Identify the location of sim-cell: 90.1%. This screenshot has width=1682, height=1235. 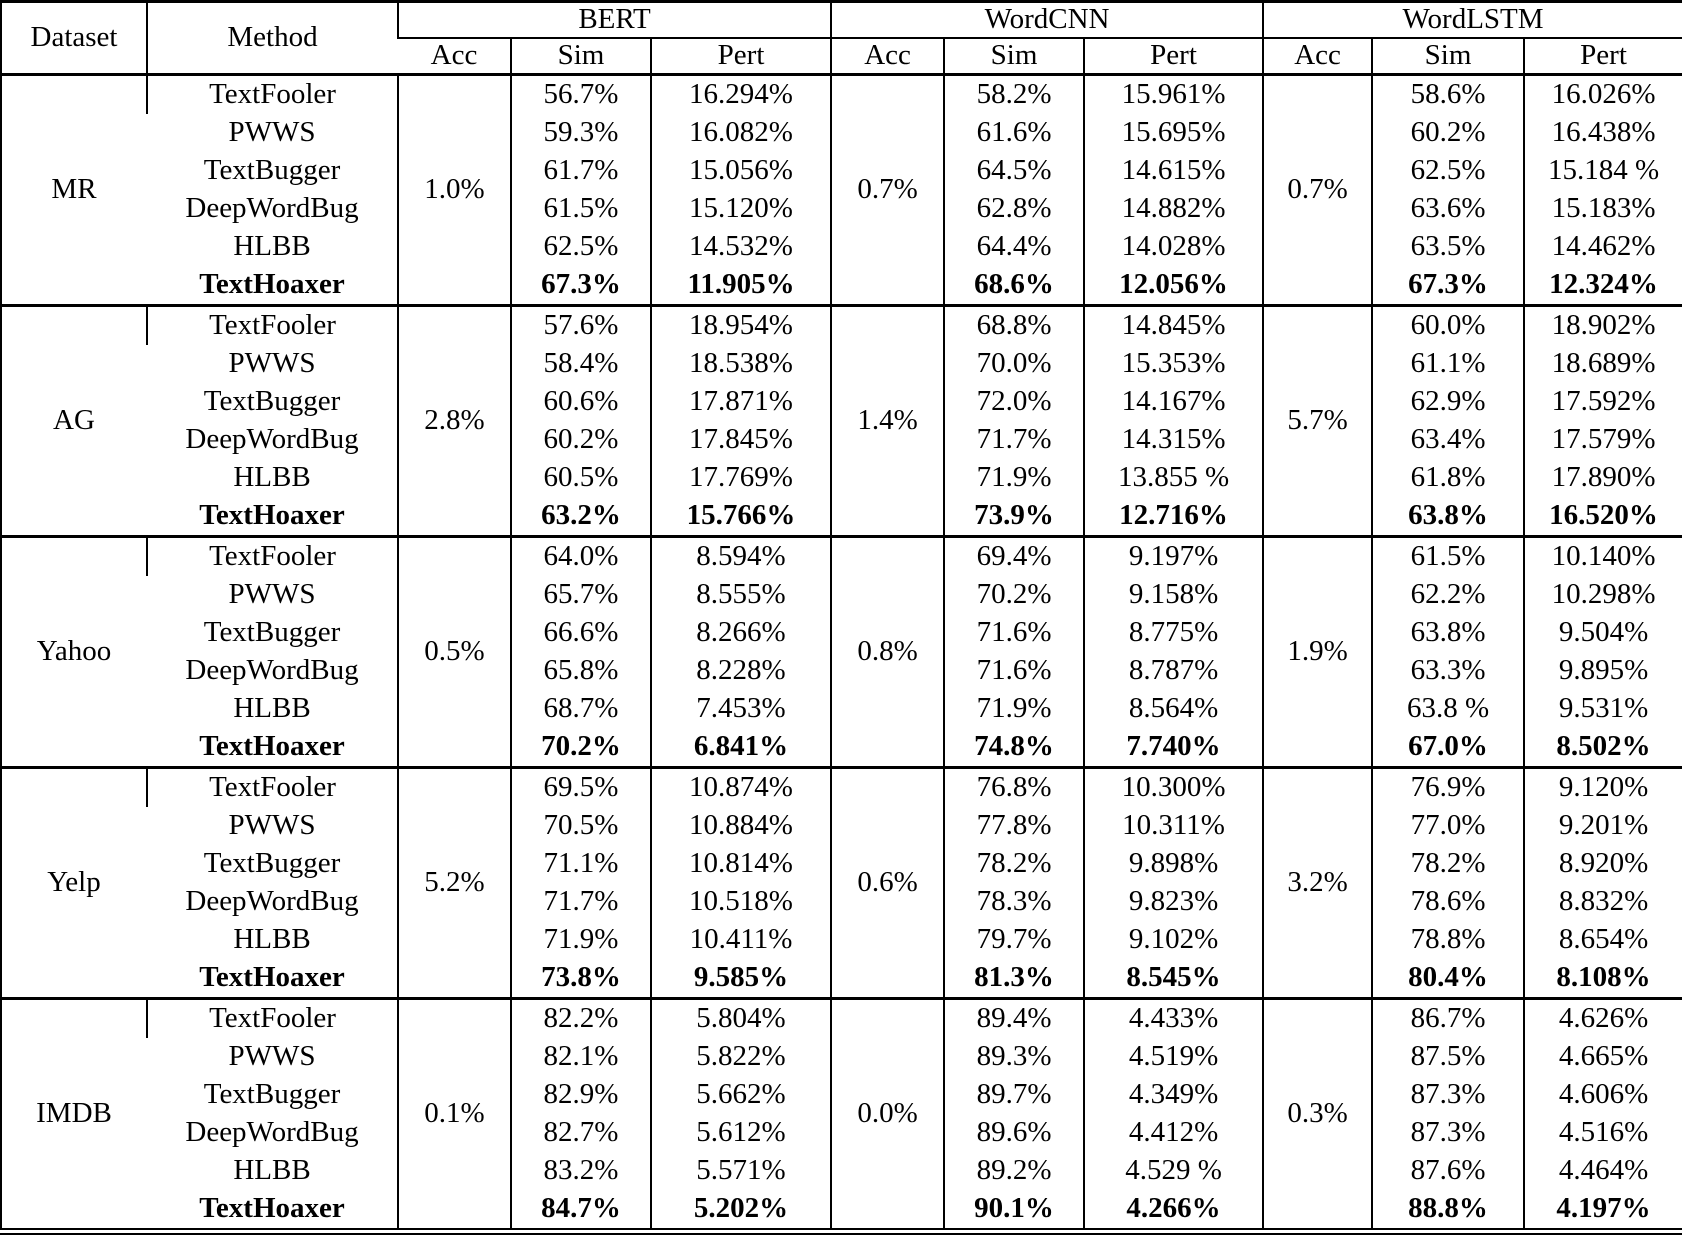
(1014, 1211).